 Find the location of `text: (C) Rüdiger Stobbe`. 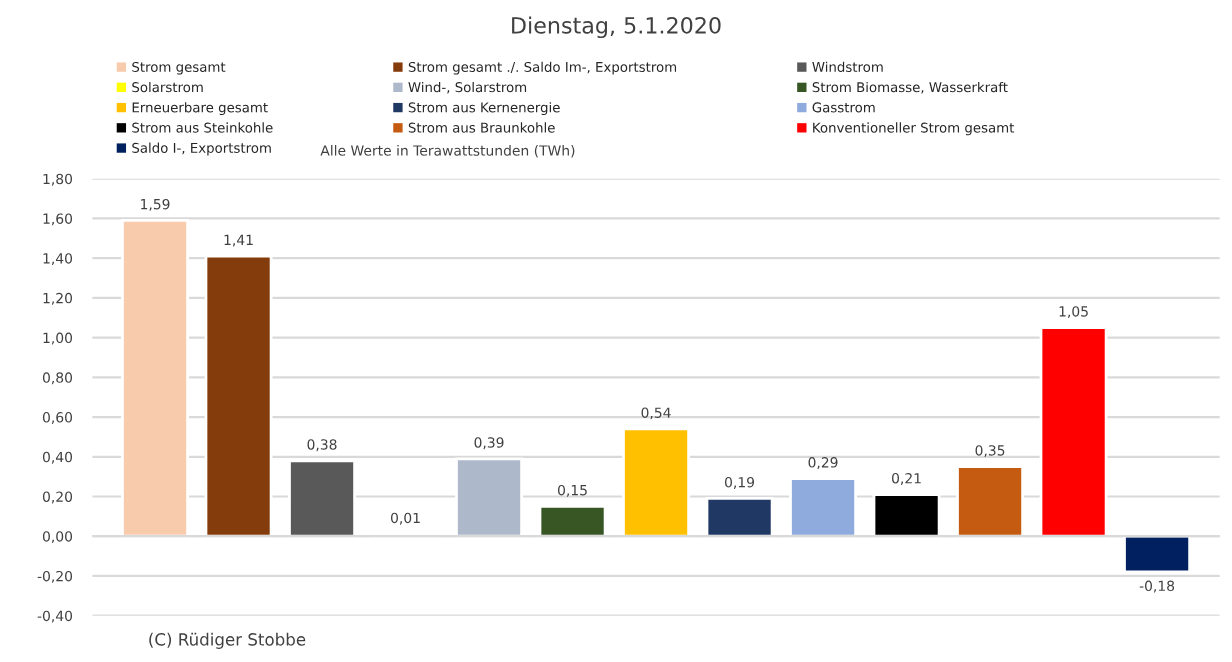

text: (C) Rüdiger Stobbe is located at coordinates (227, 640).